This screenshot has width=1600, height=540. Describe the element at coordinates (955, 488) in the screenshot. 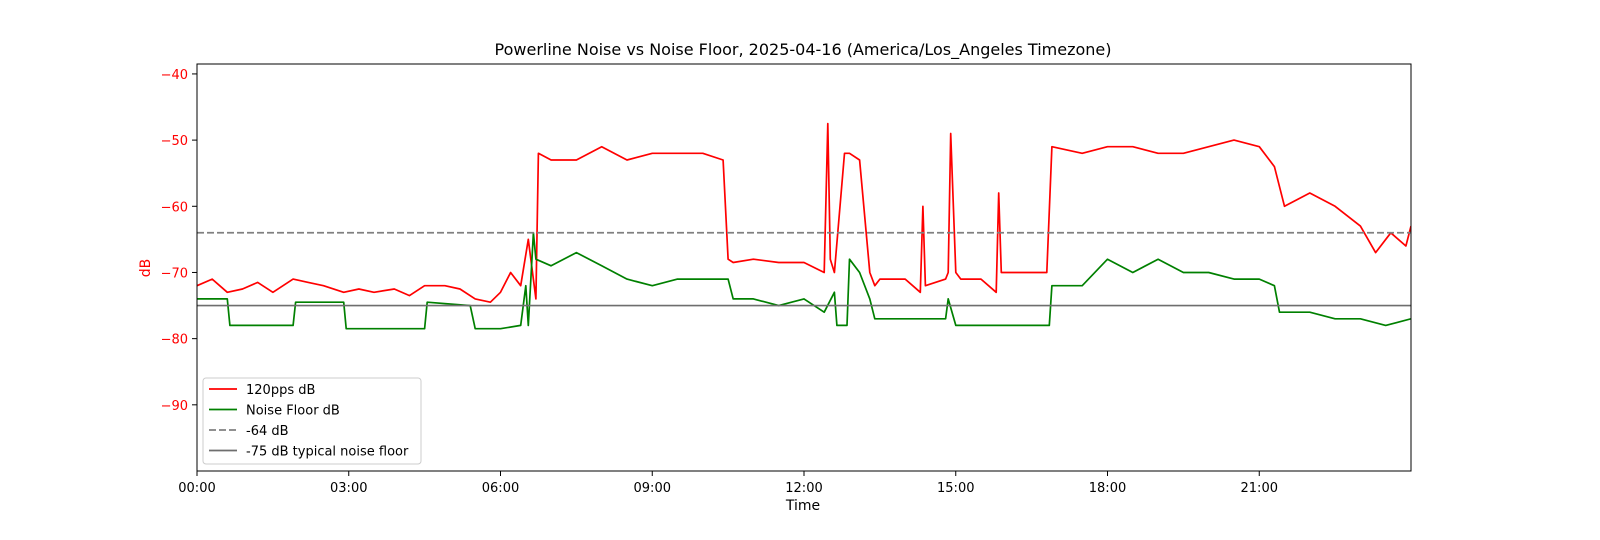

I see `x-tick-label: 15:00` at that location.